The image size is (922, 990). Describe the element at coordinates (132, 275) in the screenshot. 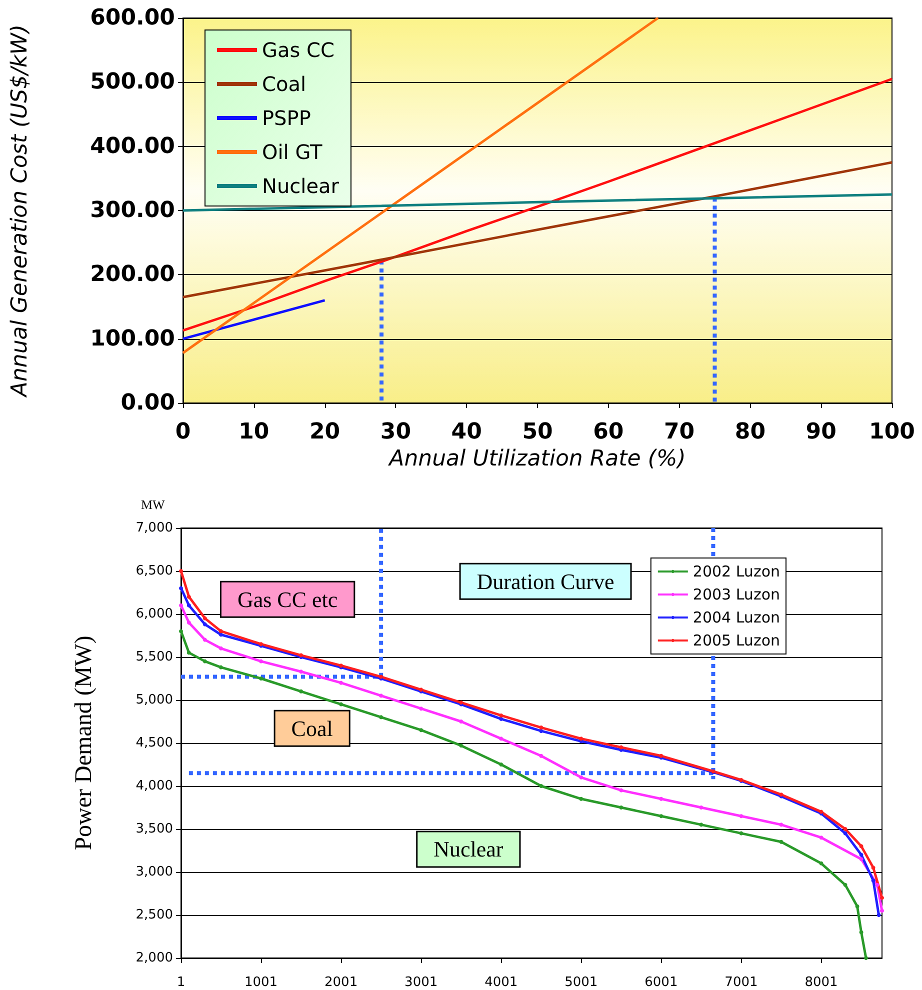

I see `y-tick-label: 200.00` at that location.